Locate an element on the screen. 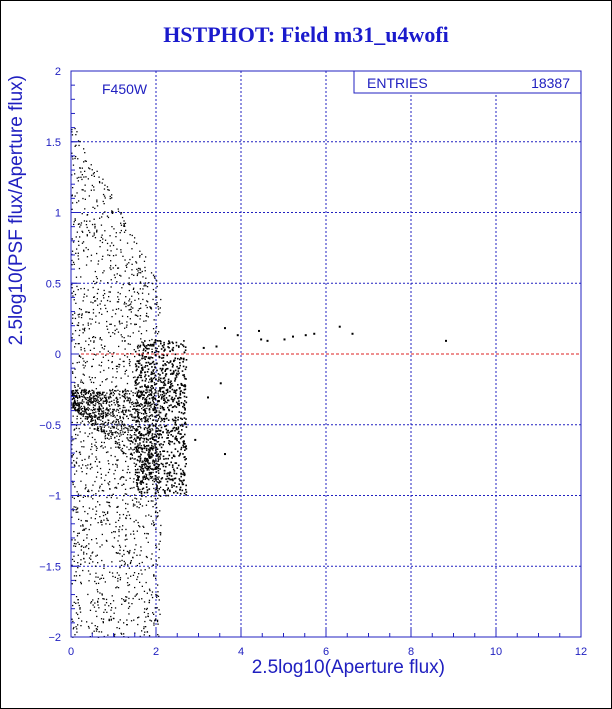  y-tick-label: −2 is located at coordinates (54, 638).